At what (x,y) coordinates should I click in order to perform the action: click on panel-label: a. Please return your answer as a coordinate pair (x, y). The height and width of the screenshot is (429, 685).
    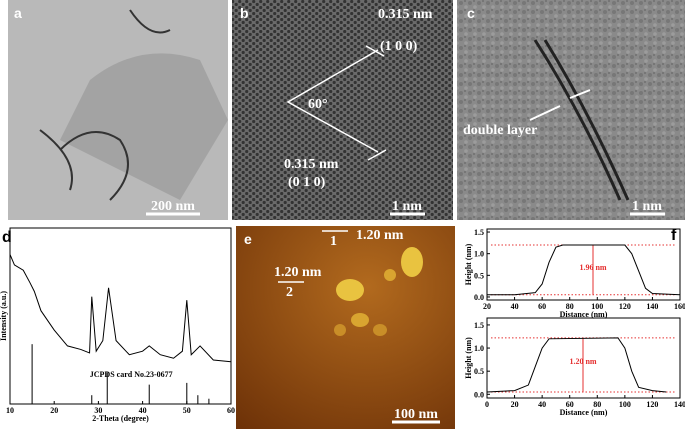
    Looking at the image, I should click on (18, 13).